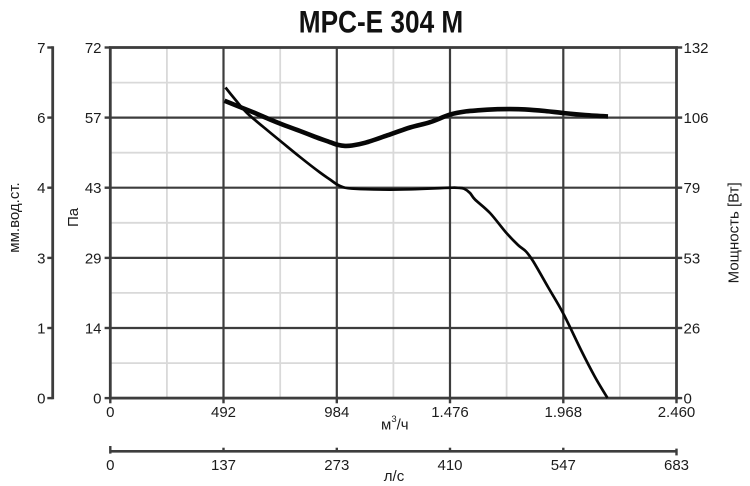 This screenshot has width=750, height=486. I want to click on svg-text: 492, so click(223, 412).